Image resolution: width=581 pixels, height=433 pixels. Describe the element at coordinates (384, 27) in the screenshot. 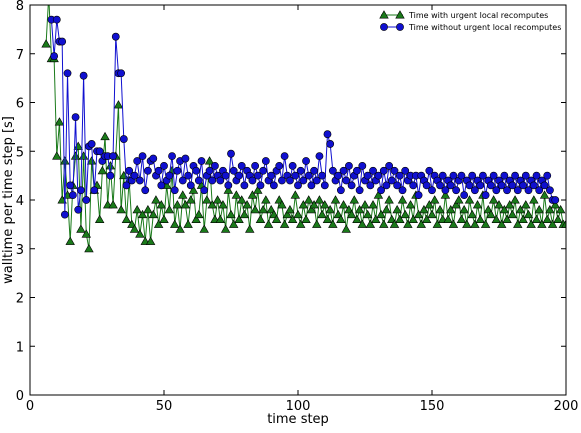

I see `legend-marker` at that location.